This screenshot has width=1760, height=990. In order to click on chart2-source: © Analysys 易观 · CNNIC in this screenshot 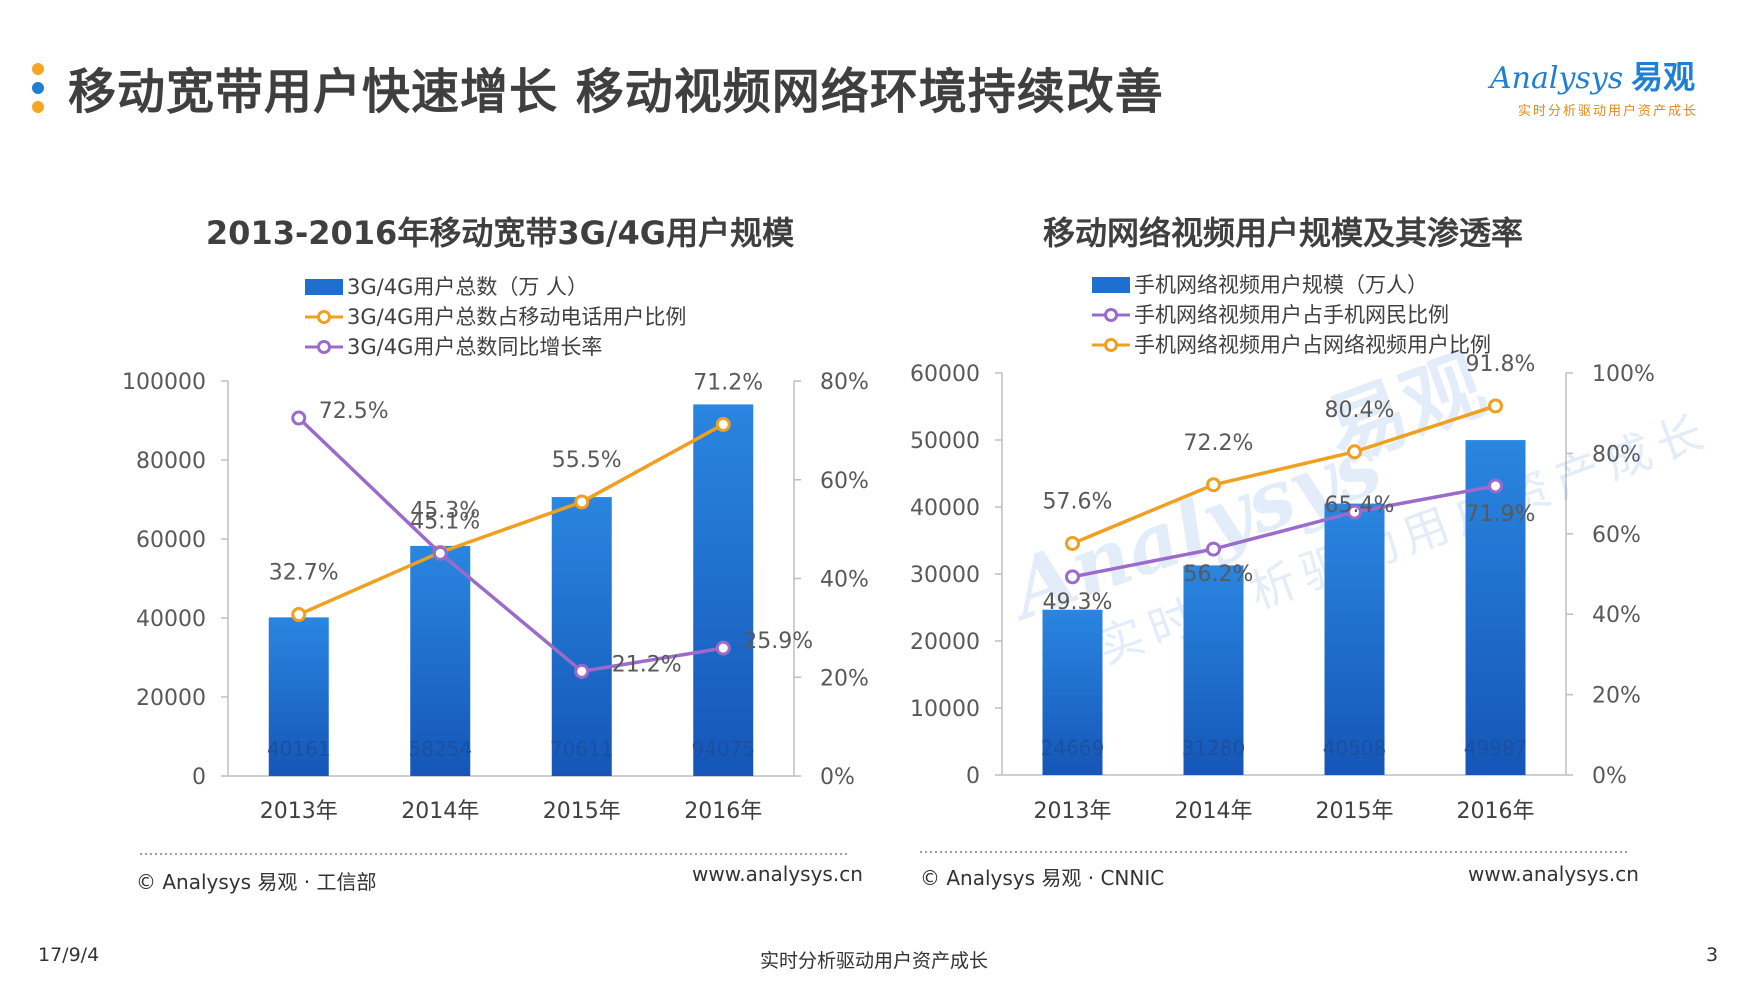, I will do `click(1042, 878)`.